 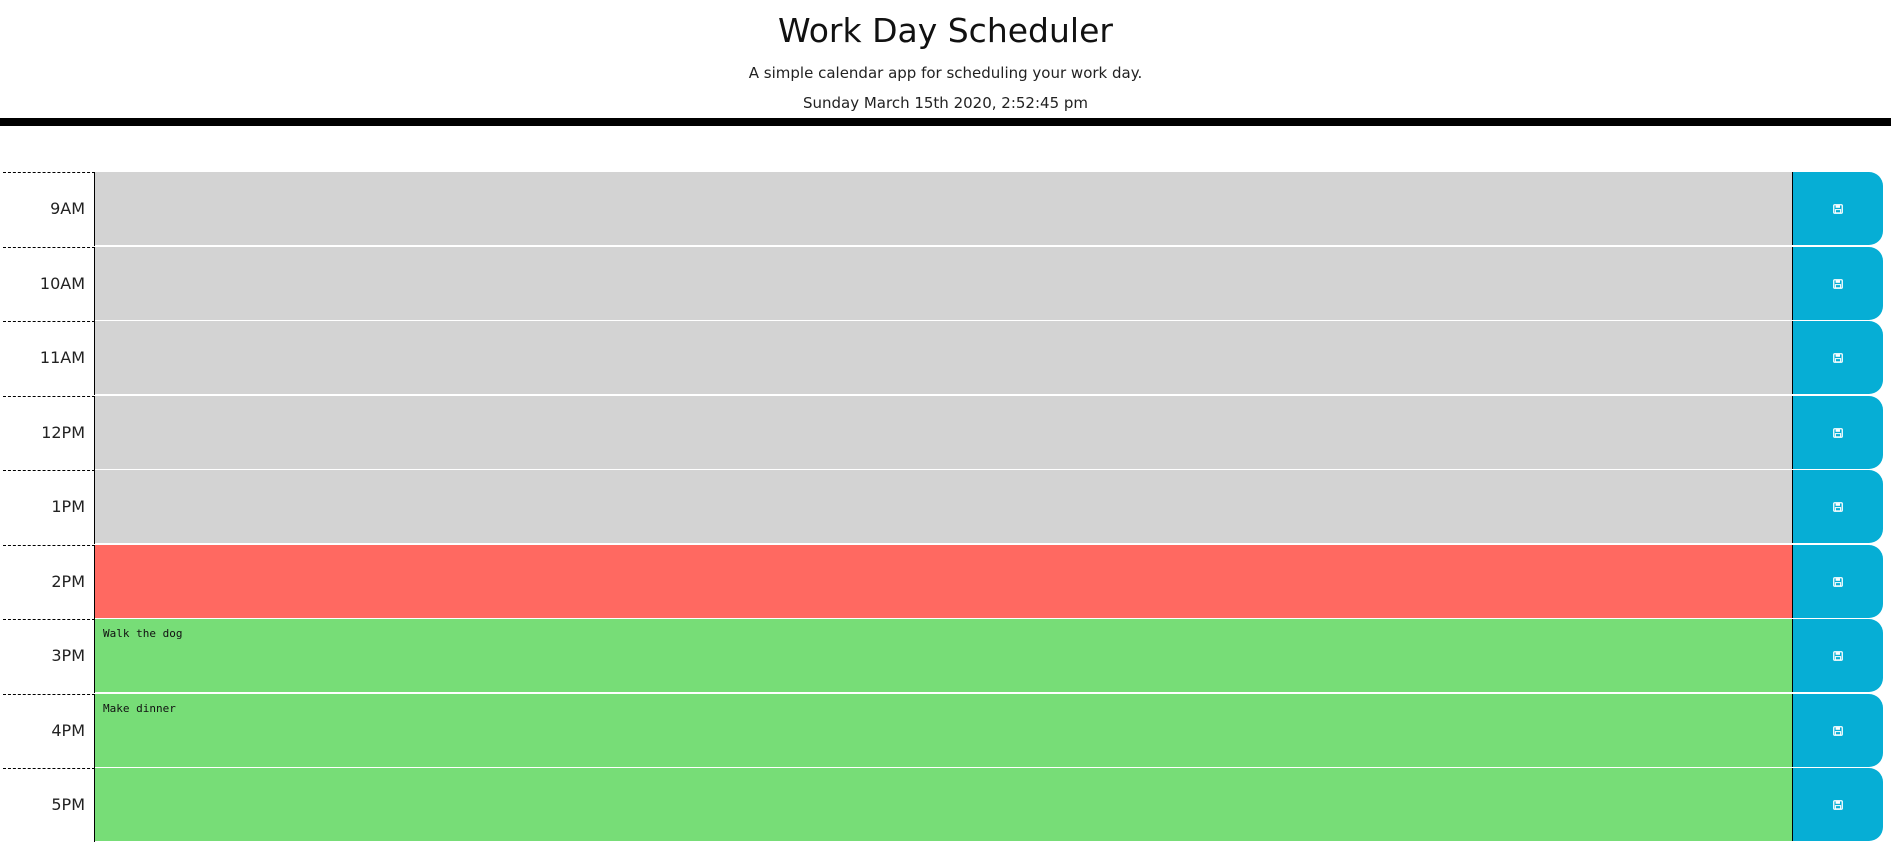 I want to click on time-block-row: 10AM, so click(x=945, y=284).